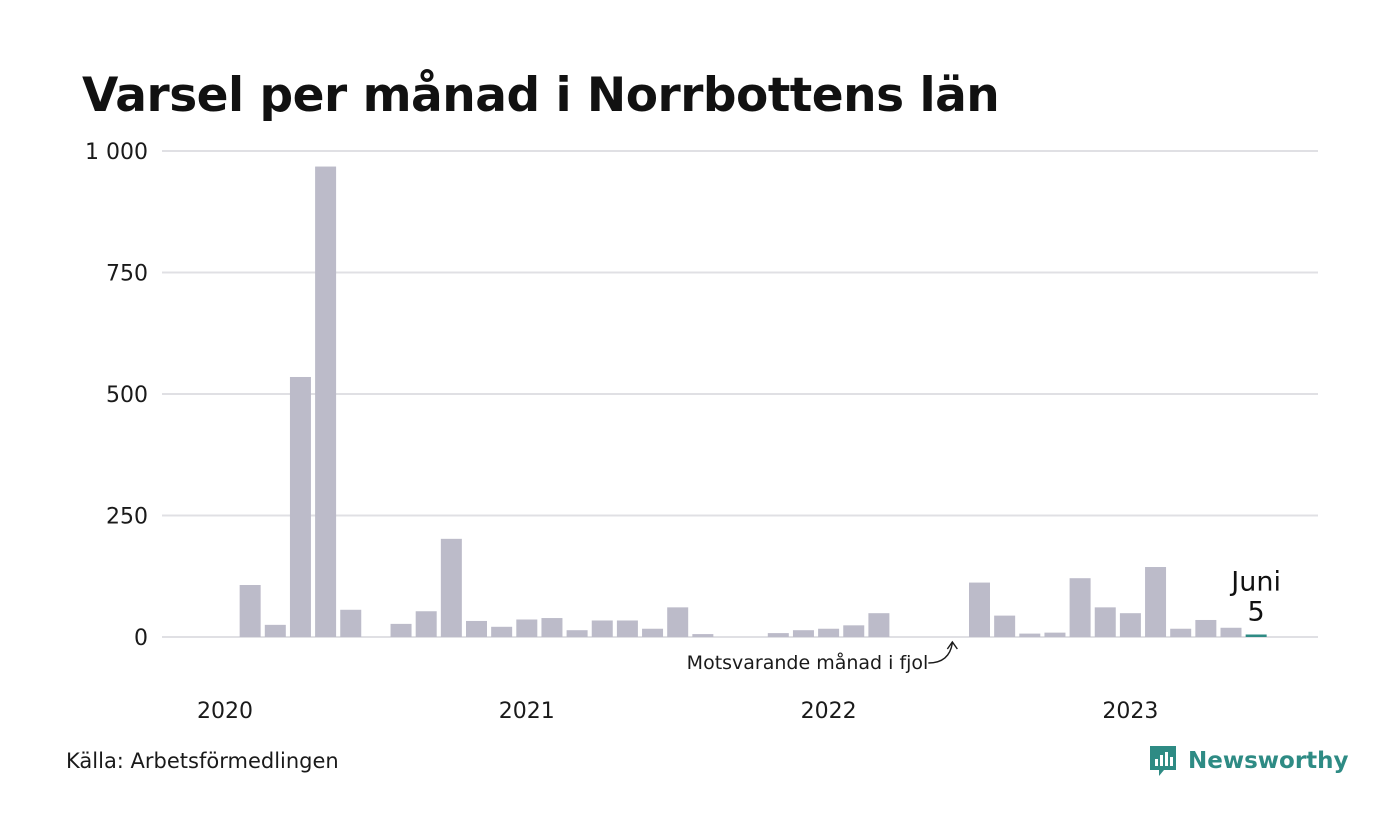 This screenshot has height=840, width=1400. I want to click on current-month-value: 5, so click(1256, 612).